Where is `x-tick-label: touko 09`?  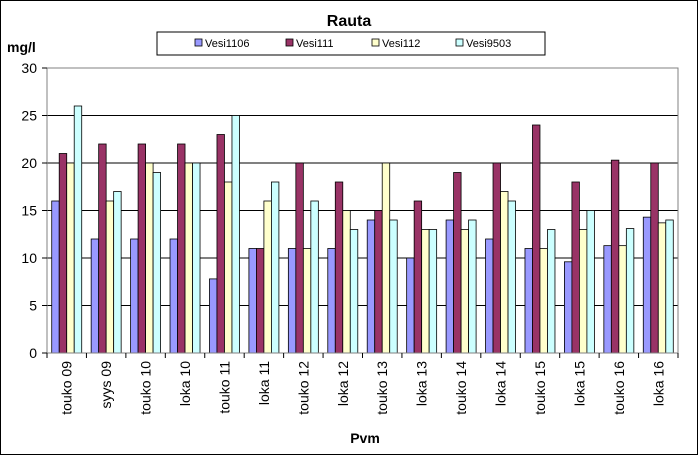
x-tick-label: touko 09 is located at coordinates (67, 388).